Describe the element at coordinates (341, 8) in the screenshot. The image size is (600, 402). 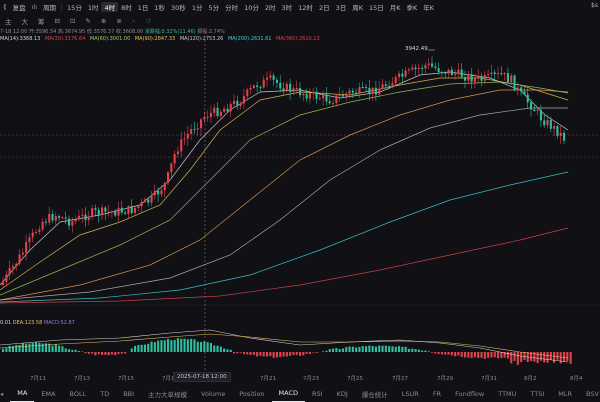
I see `period-3d: 3日` at that location.